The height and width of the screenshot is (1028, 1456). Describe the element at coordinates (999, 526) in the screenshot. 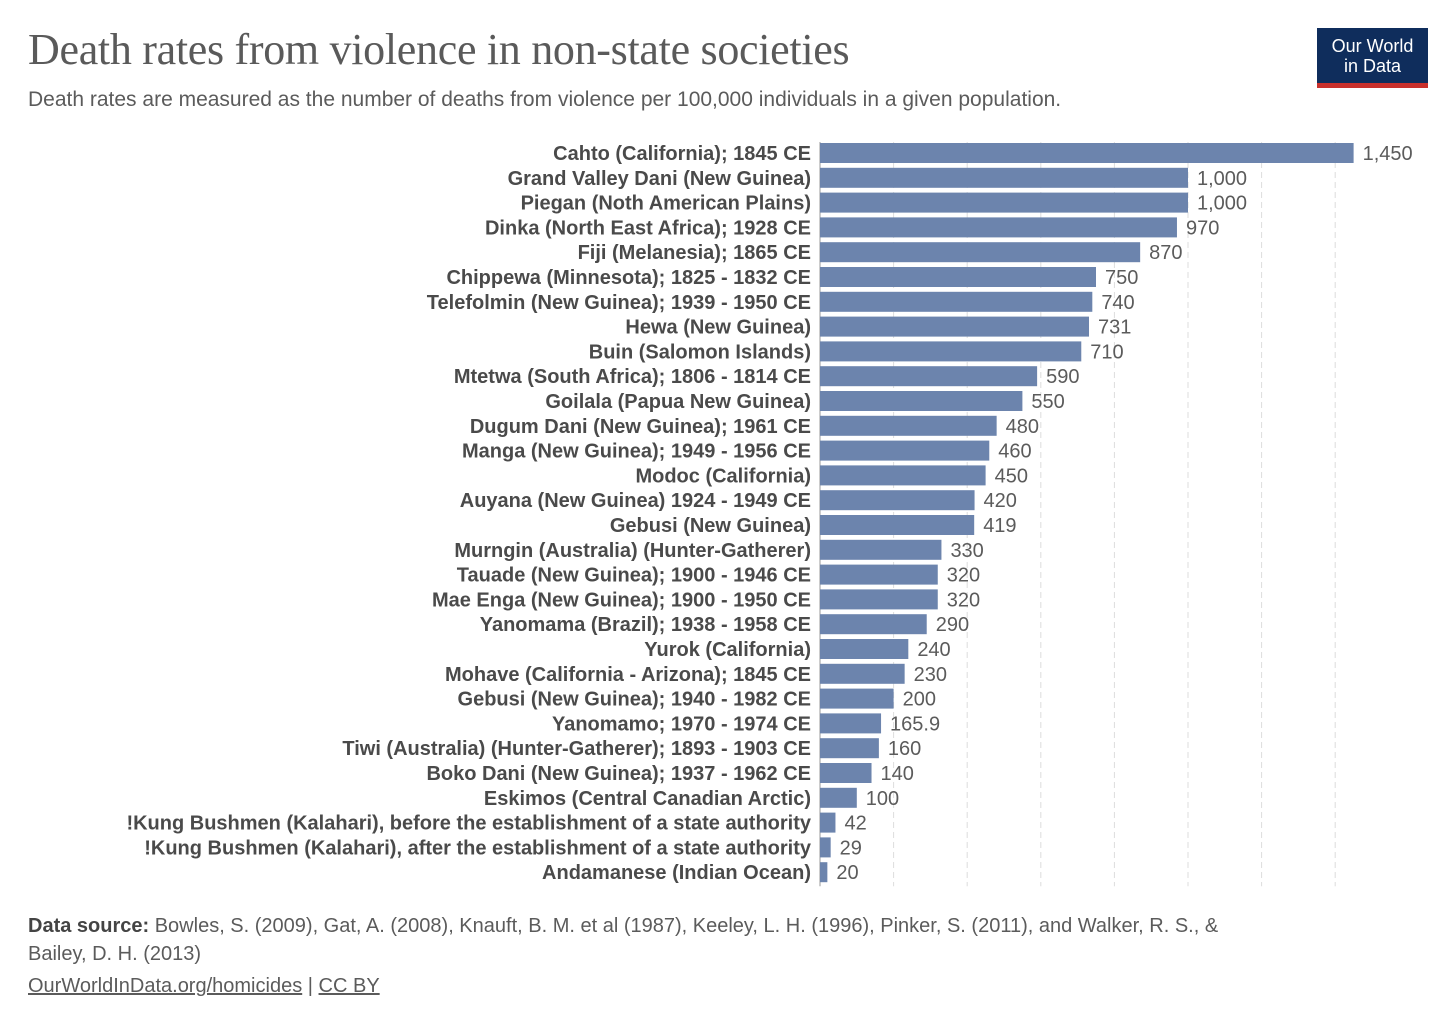

I see `value-label: 419` at that location.